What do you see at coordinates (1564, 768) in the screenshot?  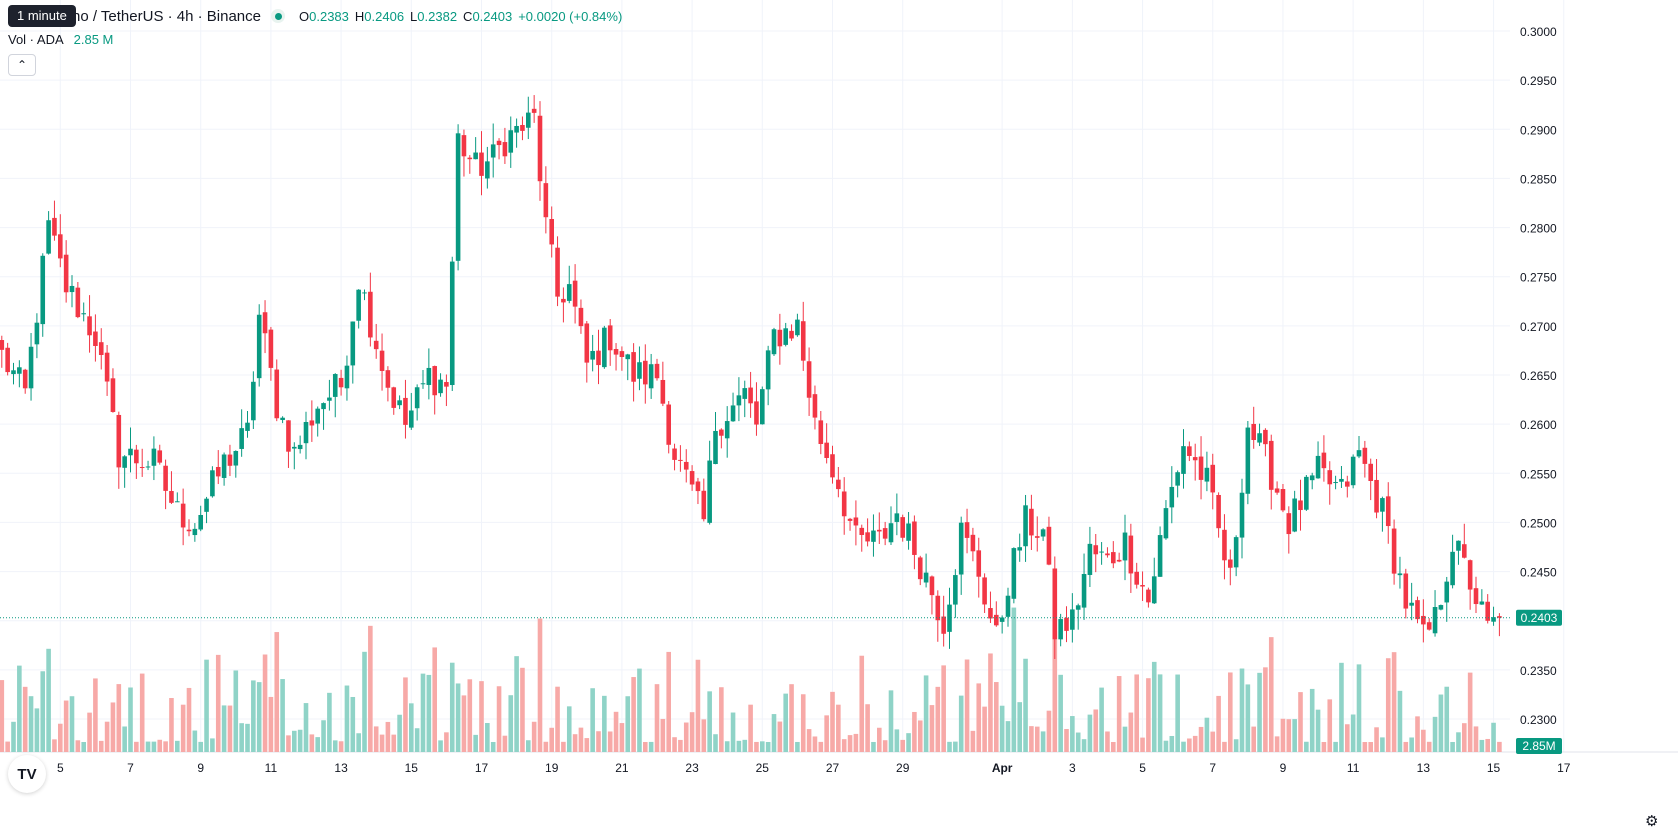 I see `x-tick-label: 17` at bounding box center [1564, 768].